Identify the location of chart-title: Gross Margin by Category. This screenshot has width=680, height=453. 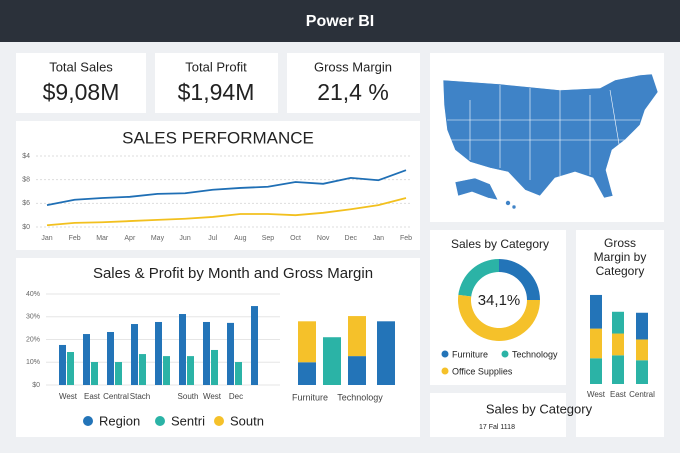
(620, 257).